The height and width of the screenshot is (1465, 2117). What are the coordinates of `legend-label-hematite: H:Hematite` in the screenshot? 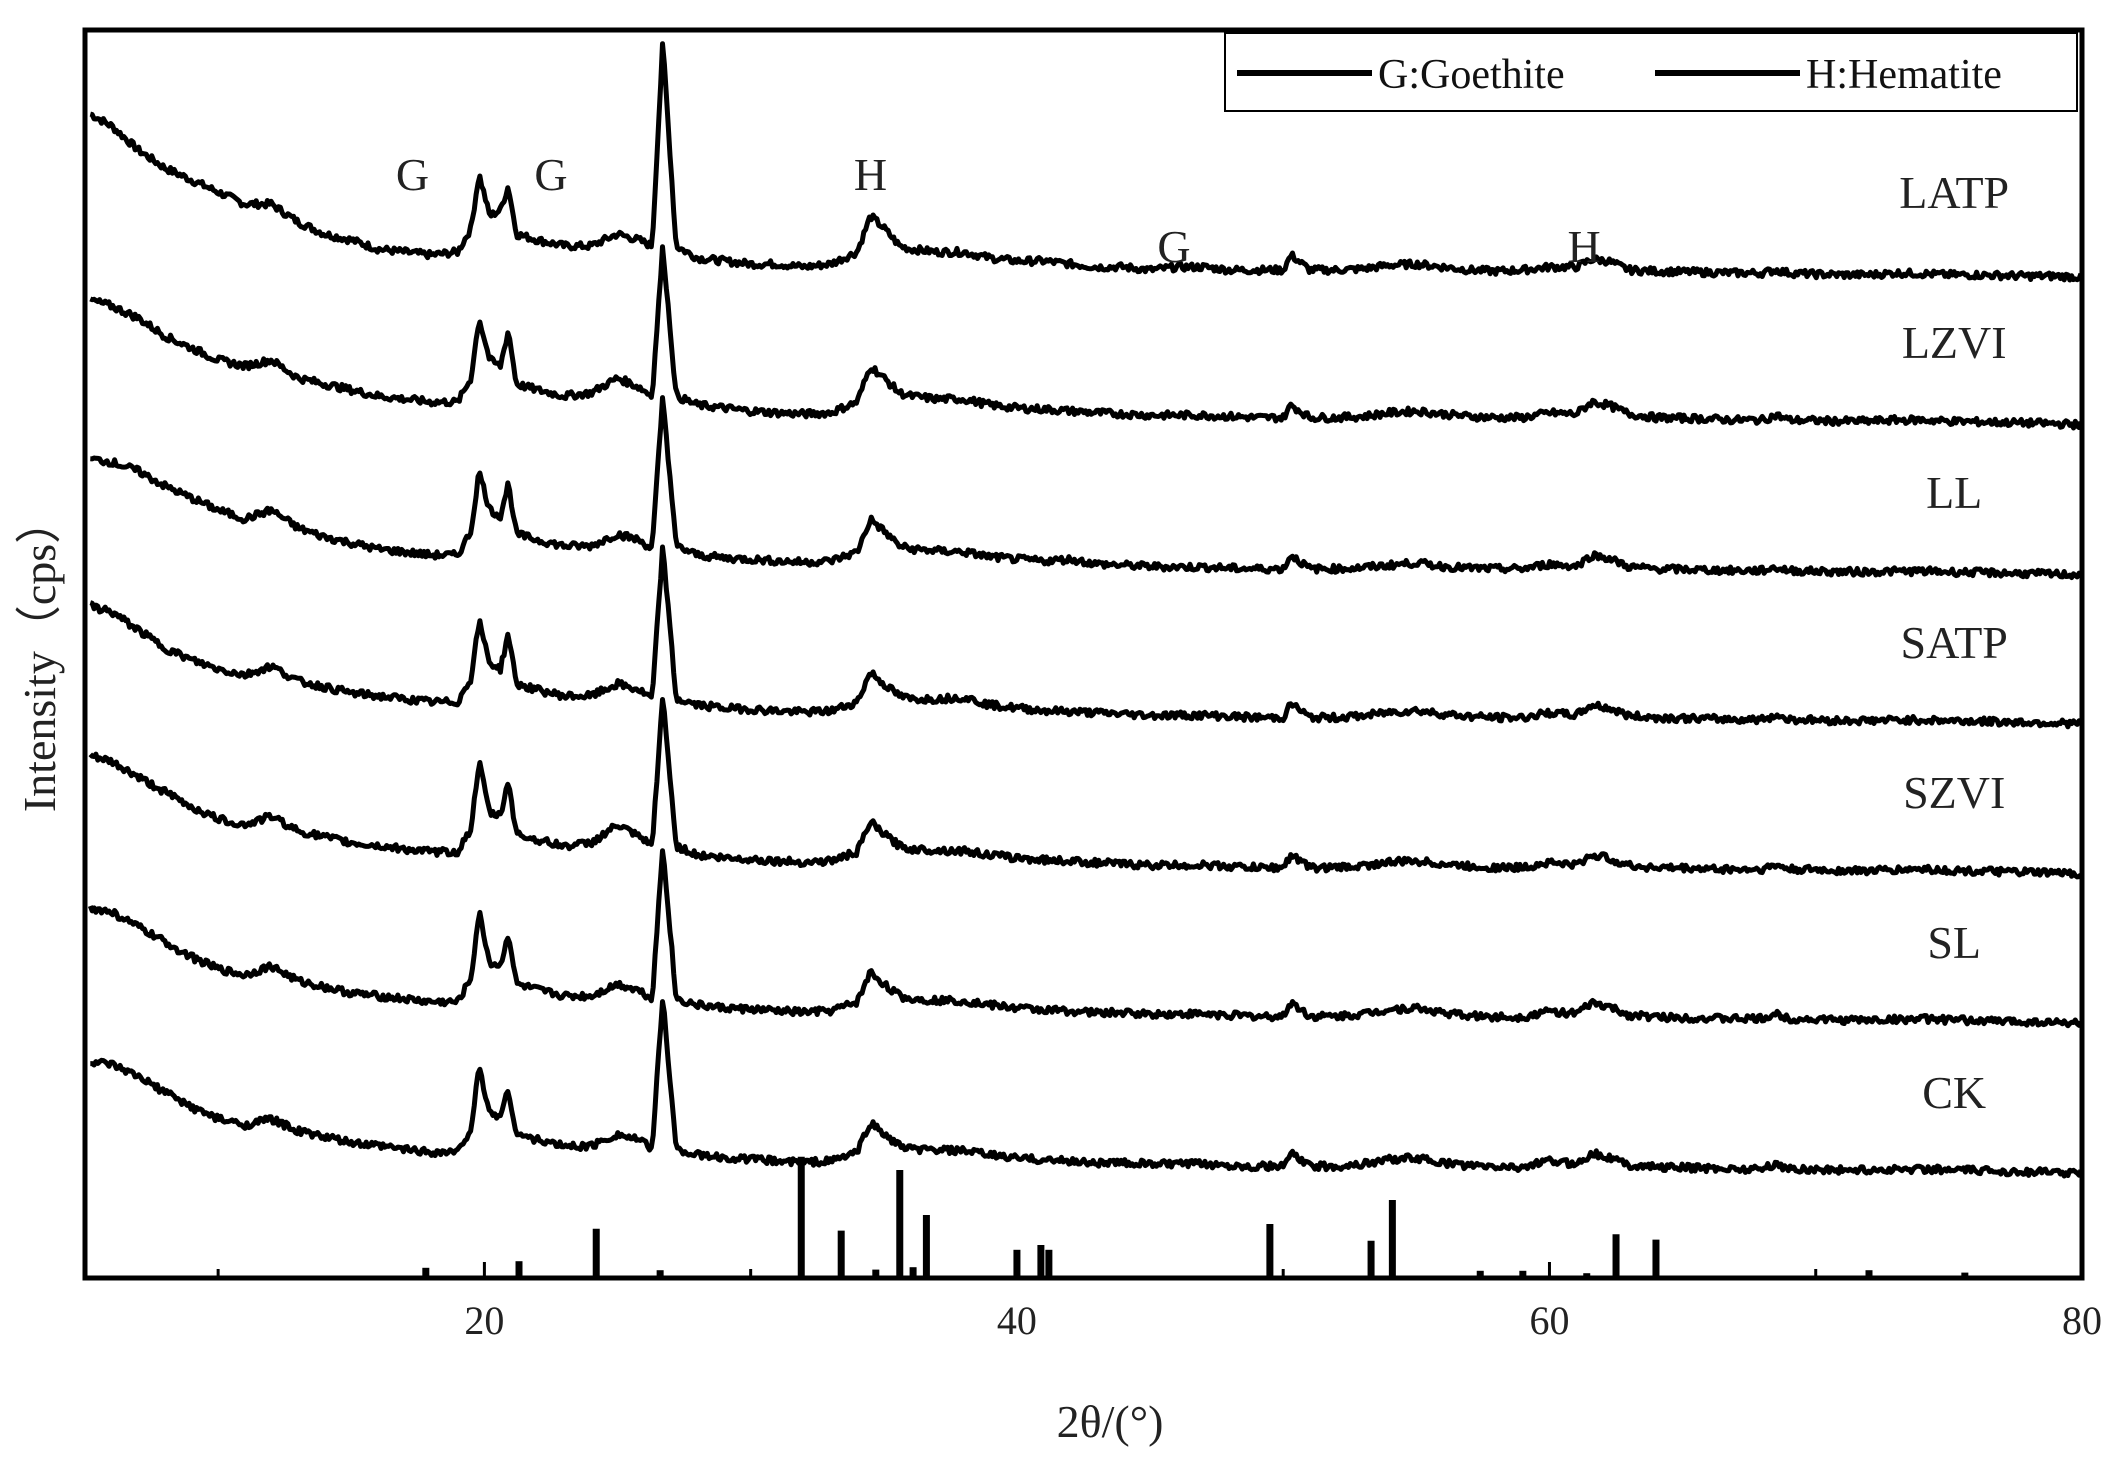 It's located at (1904, 75).